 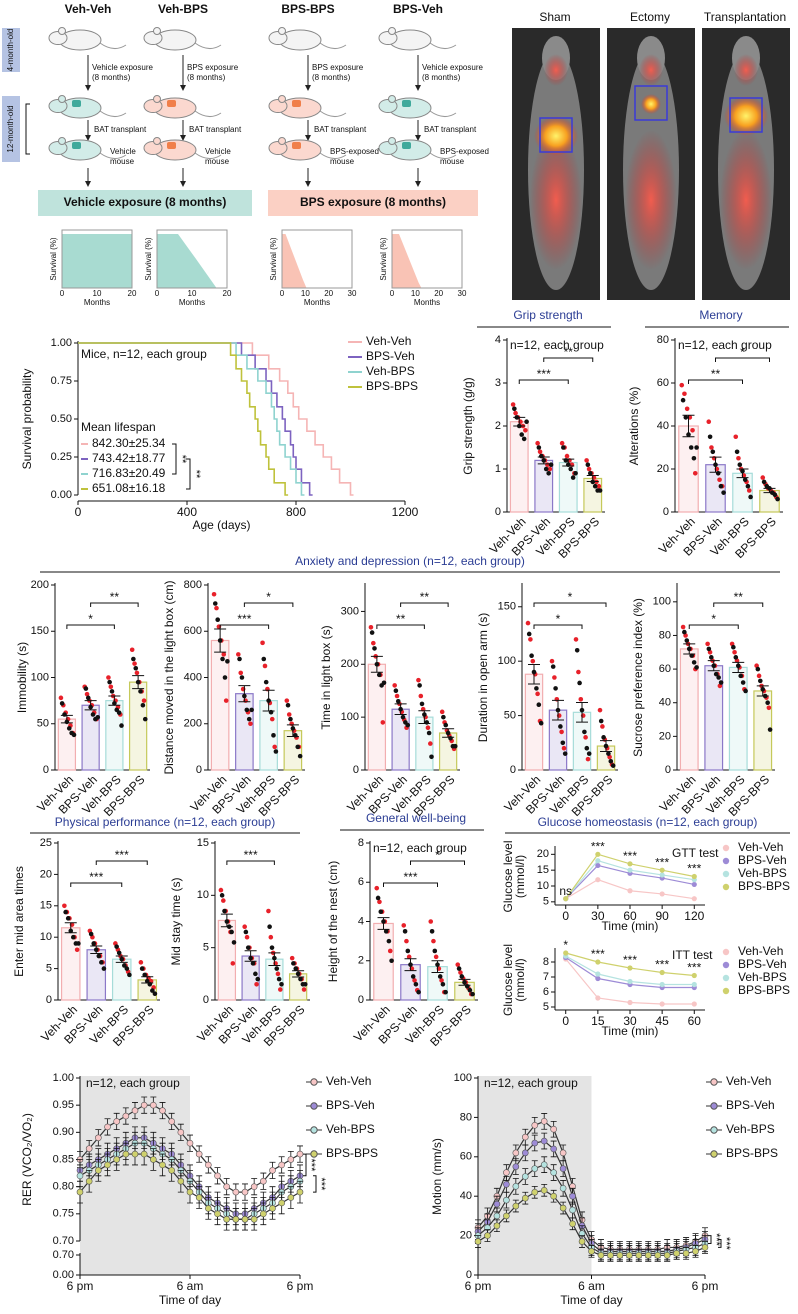 What do you see at coordinates (88, 9) in the screenshot?
I see `group-title: Veh-Veh` at bounding box center [88, 9].